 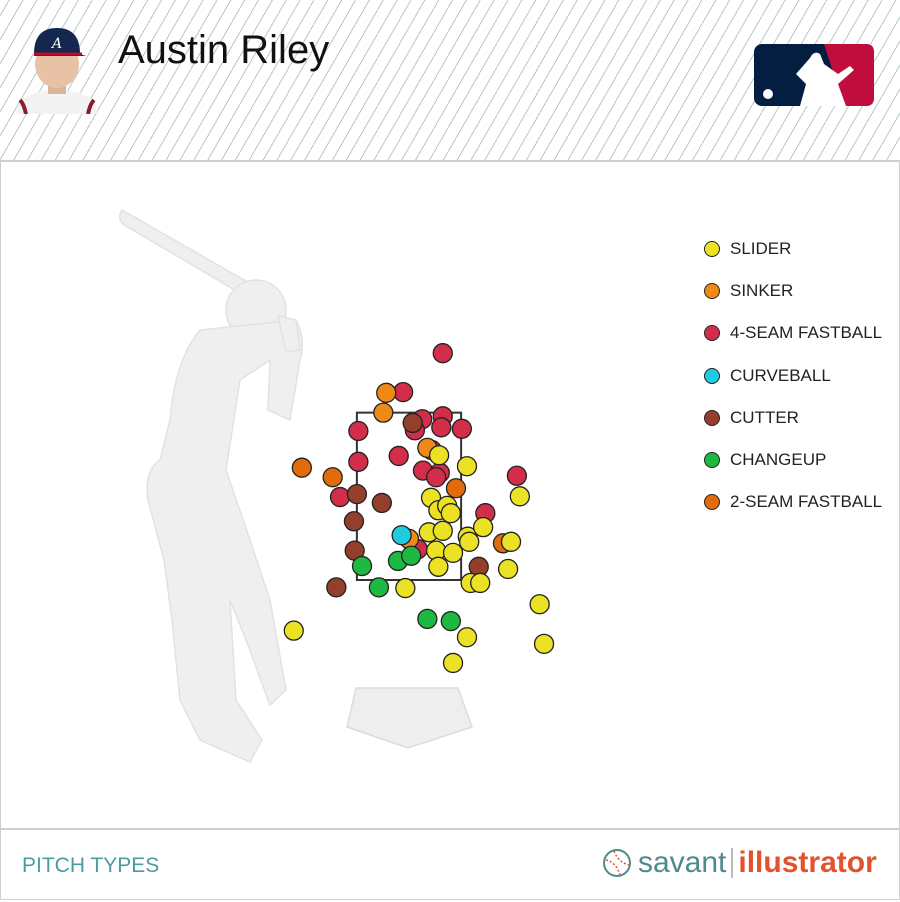 What do you see at coordinates (419, 508) in the screenshot?
I see `pitch-points` at bounding box center [419, 508].